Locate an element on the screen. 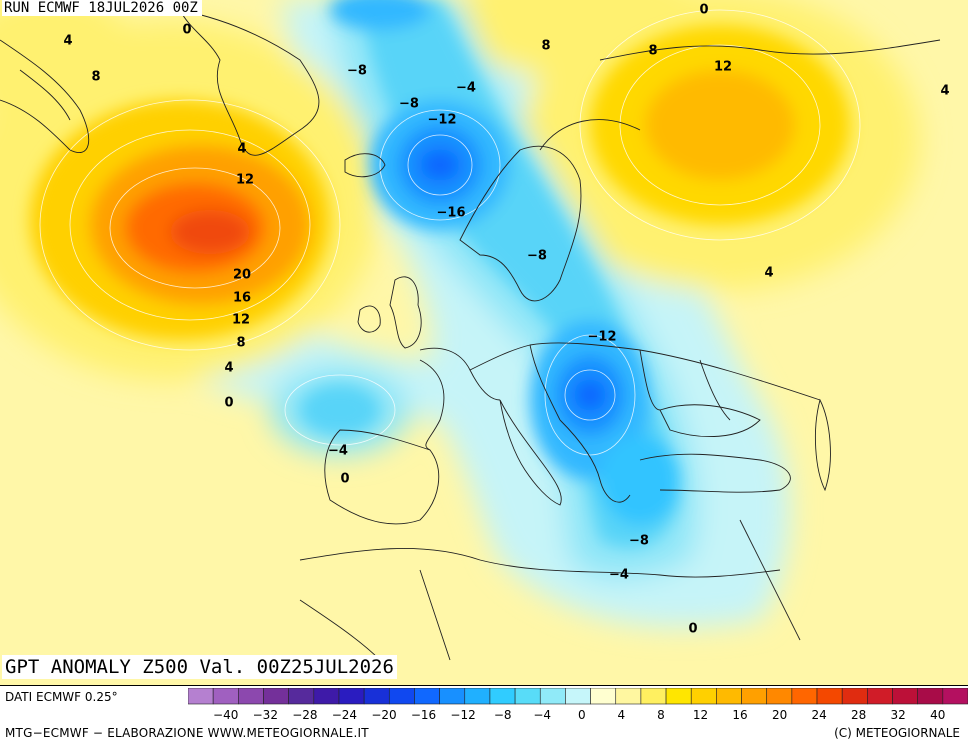  scale-tick-label: −20 is located at coordinates (383, 715).